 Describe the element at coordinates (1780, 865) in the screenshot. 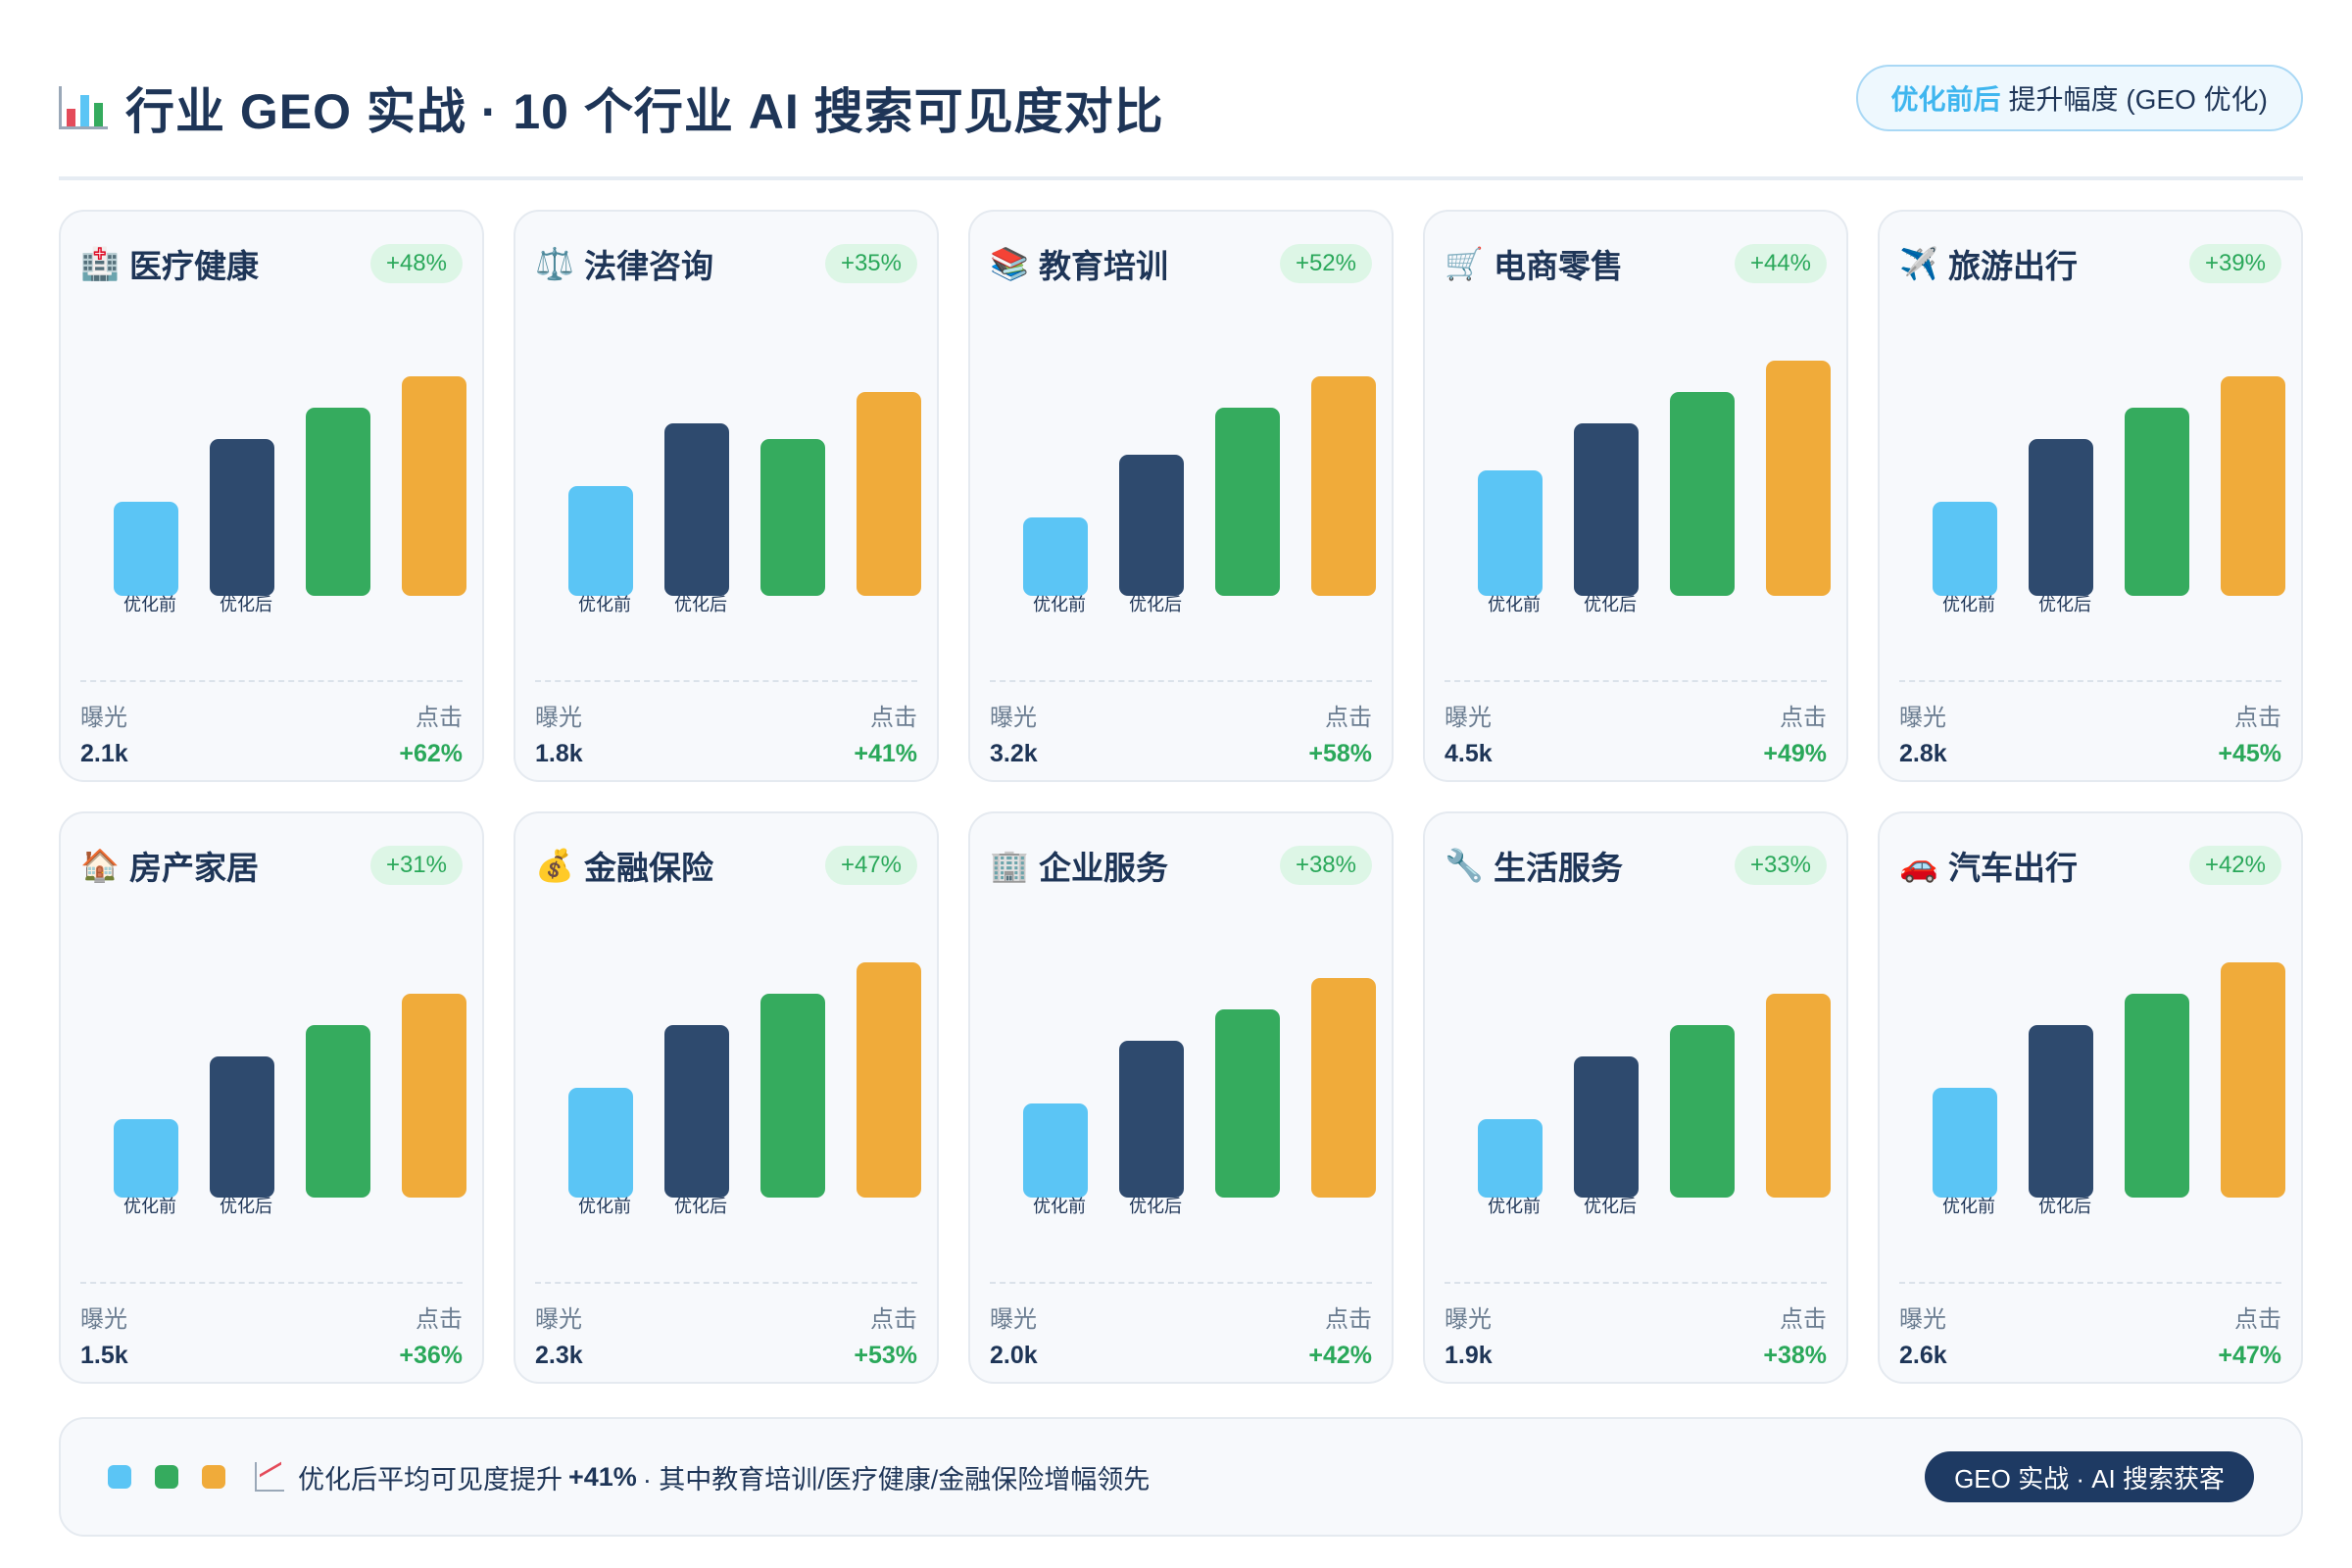

I see `growth-badge: +33%` at that location.